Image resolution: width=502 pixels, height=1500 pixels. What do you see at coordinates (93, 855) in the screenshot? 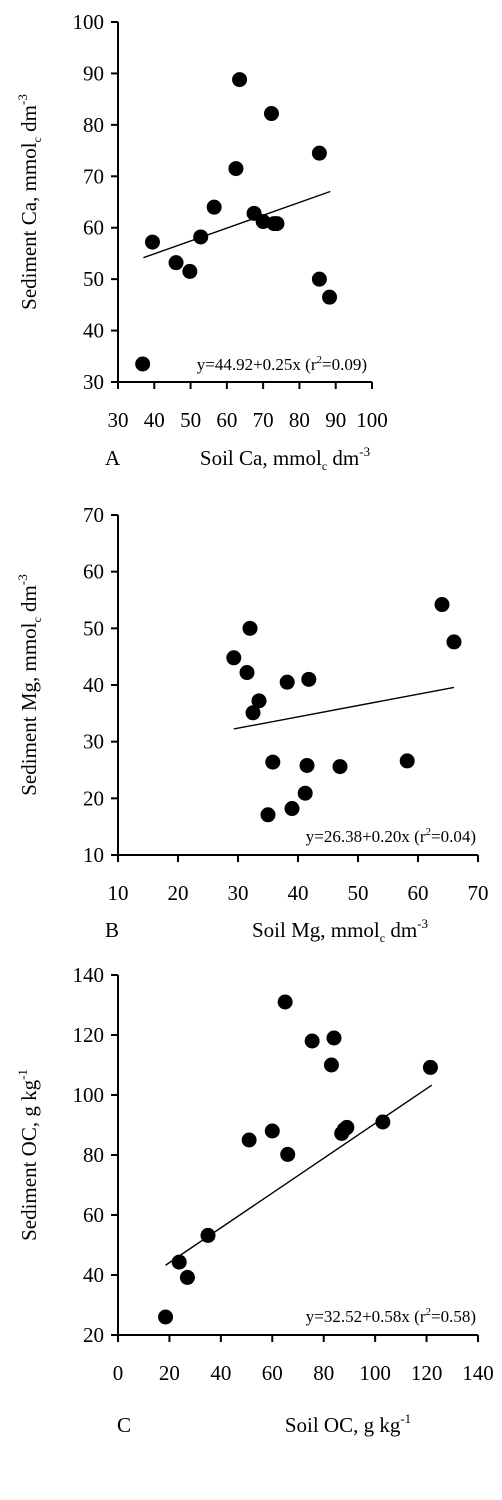
I see `y-tick-label: 10` at bounding box center [93, 855].